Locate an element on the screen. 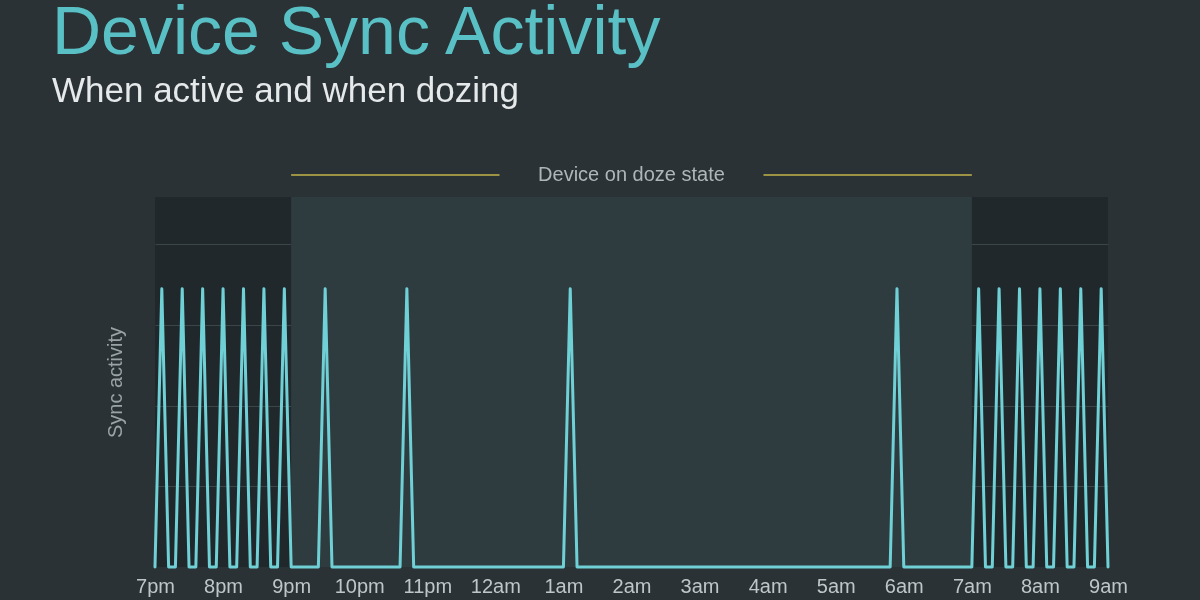 The height and width of the screenshot is (600, 1200). band-label: Device on doze state is located at coordinates (631, 174).